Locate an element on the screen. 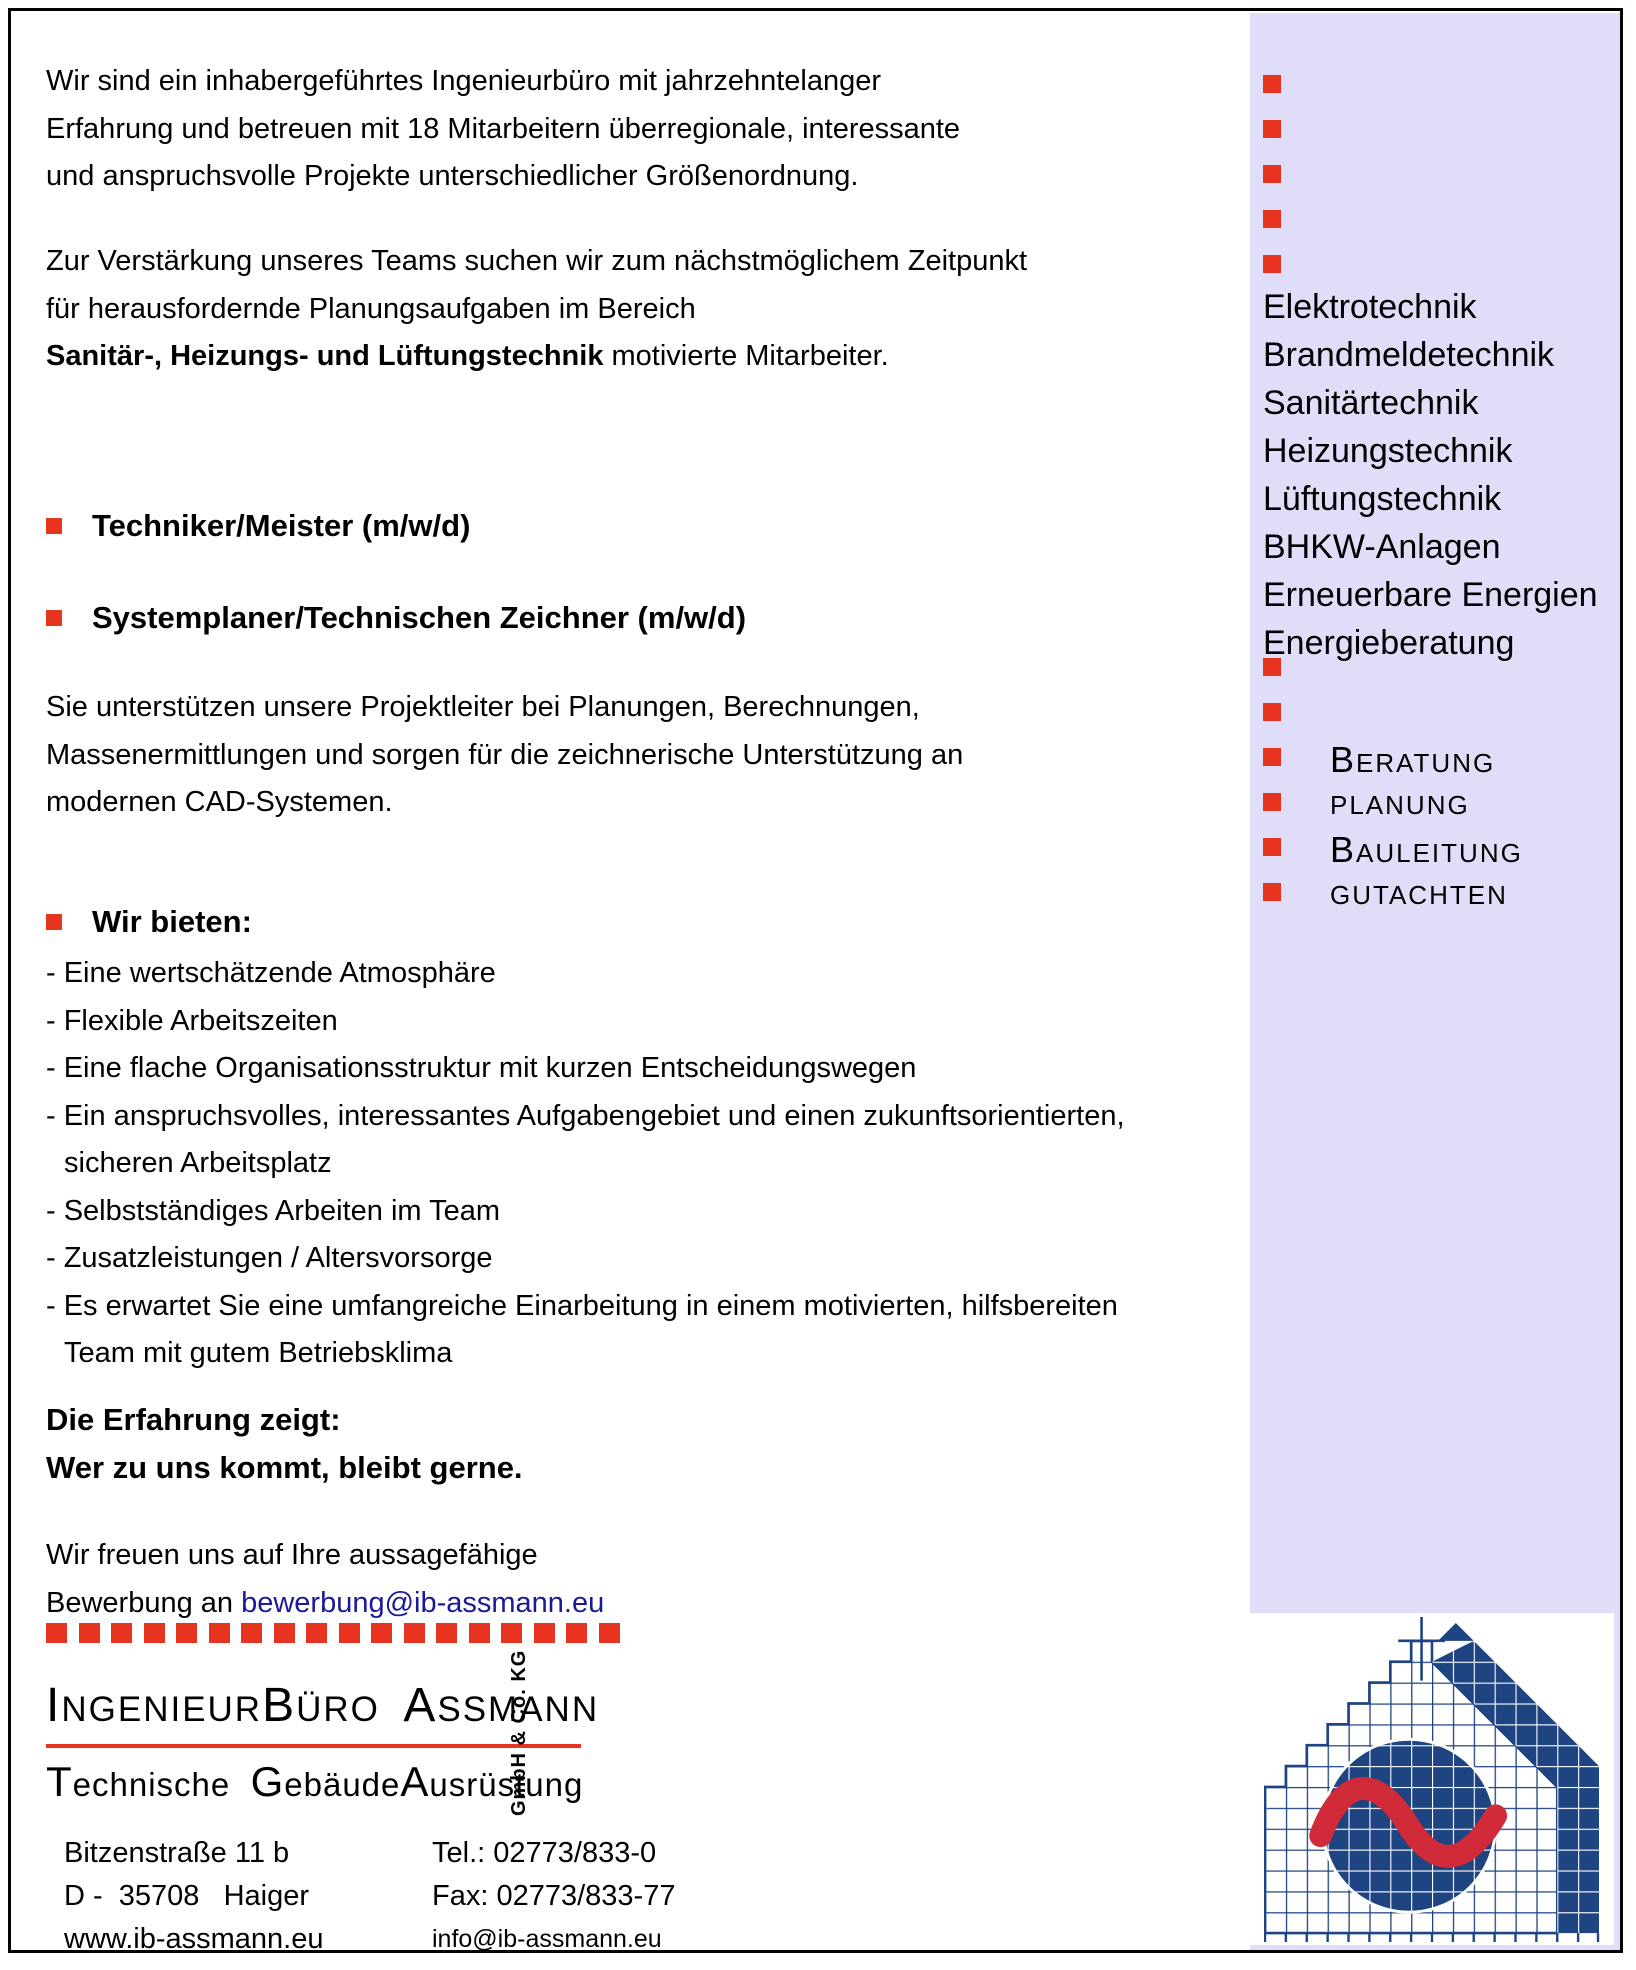  capability-rest-text: GUTACHTEN is located at coordinates (1419, 895).